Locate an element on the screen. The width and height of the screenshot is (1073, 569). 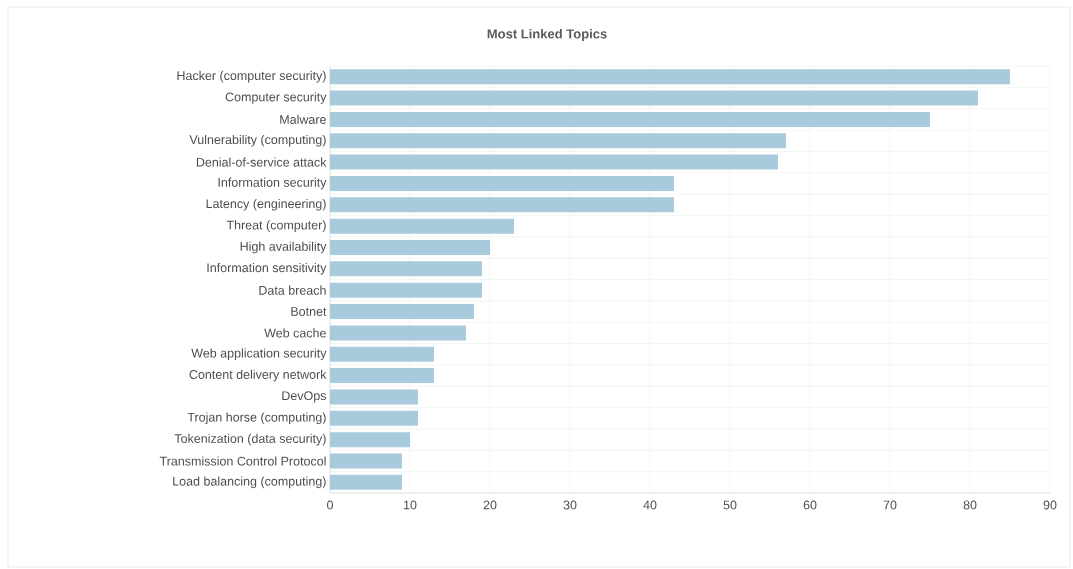
y-tick-label: High availability is located at coordinates (283, 247).